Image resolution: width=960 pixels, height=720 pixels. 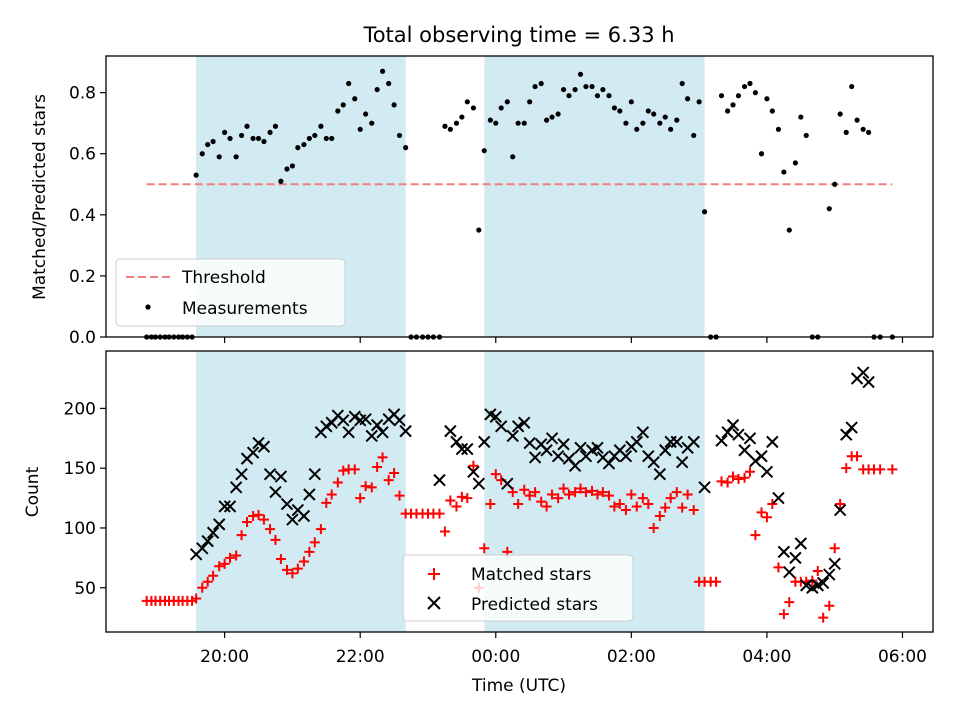 I want to click on predicted-legend-label: Predicted stars, so click(x=534, y=605).